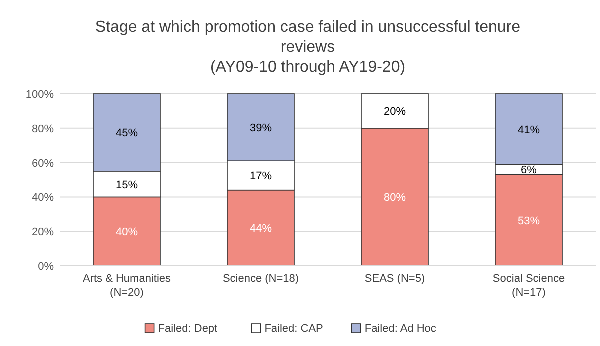 This screenshot has width=600, height=346. Describe the element at coordinates (400, 329) in the screenshot. I see `legend-label: Failed: Ad Hoc` at that location.